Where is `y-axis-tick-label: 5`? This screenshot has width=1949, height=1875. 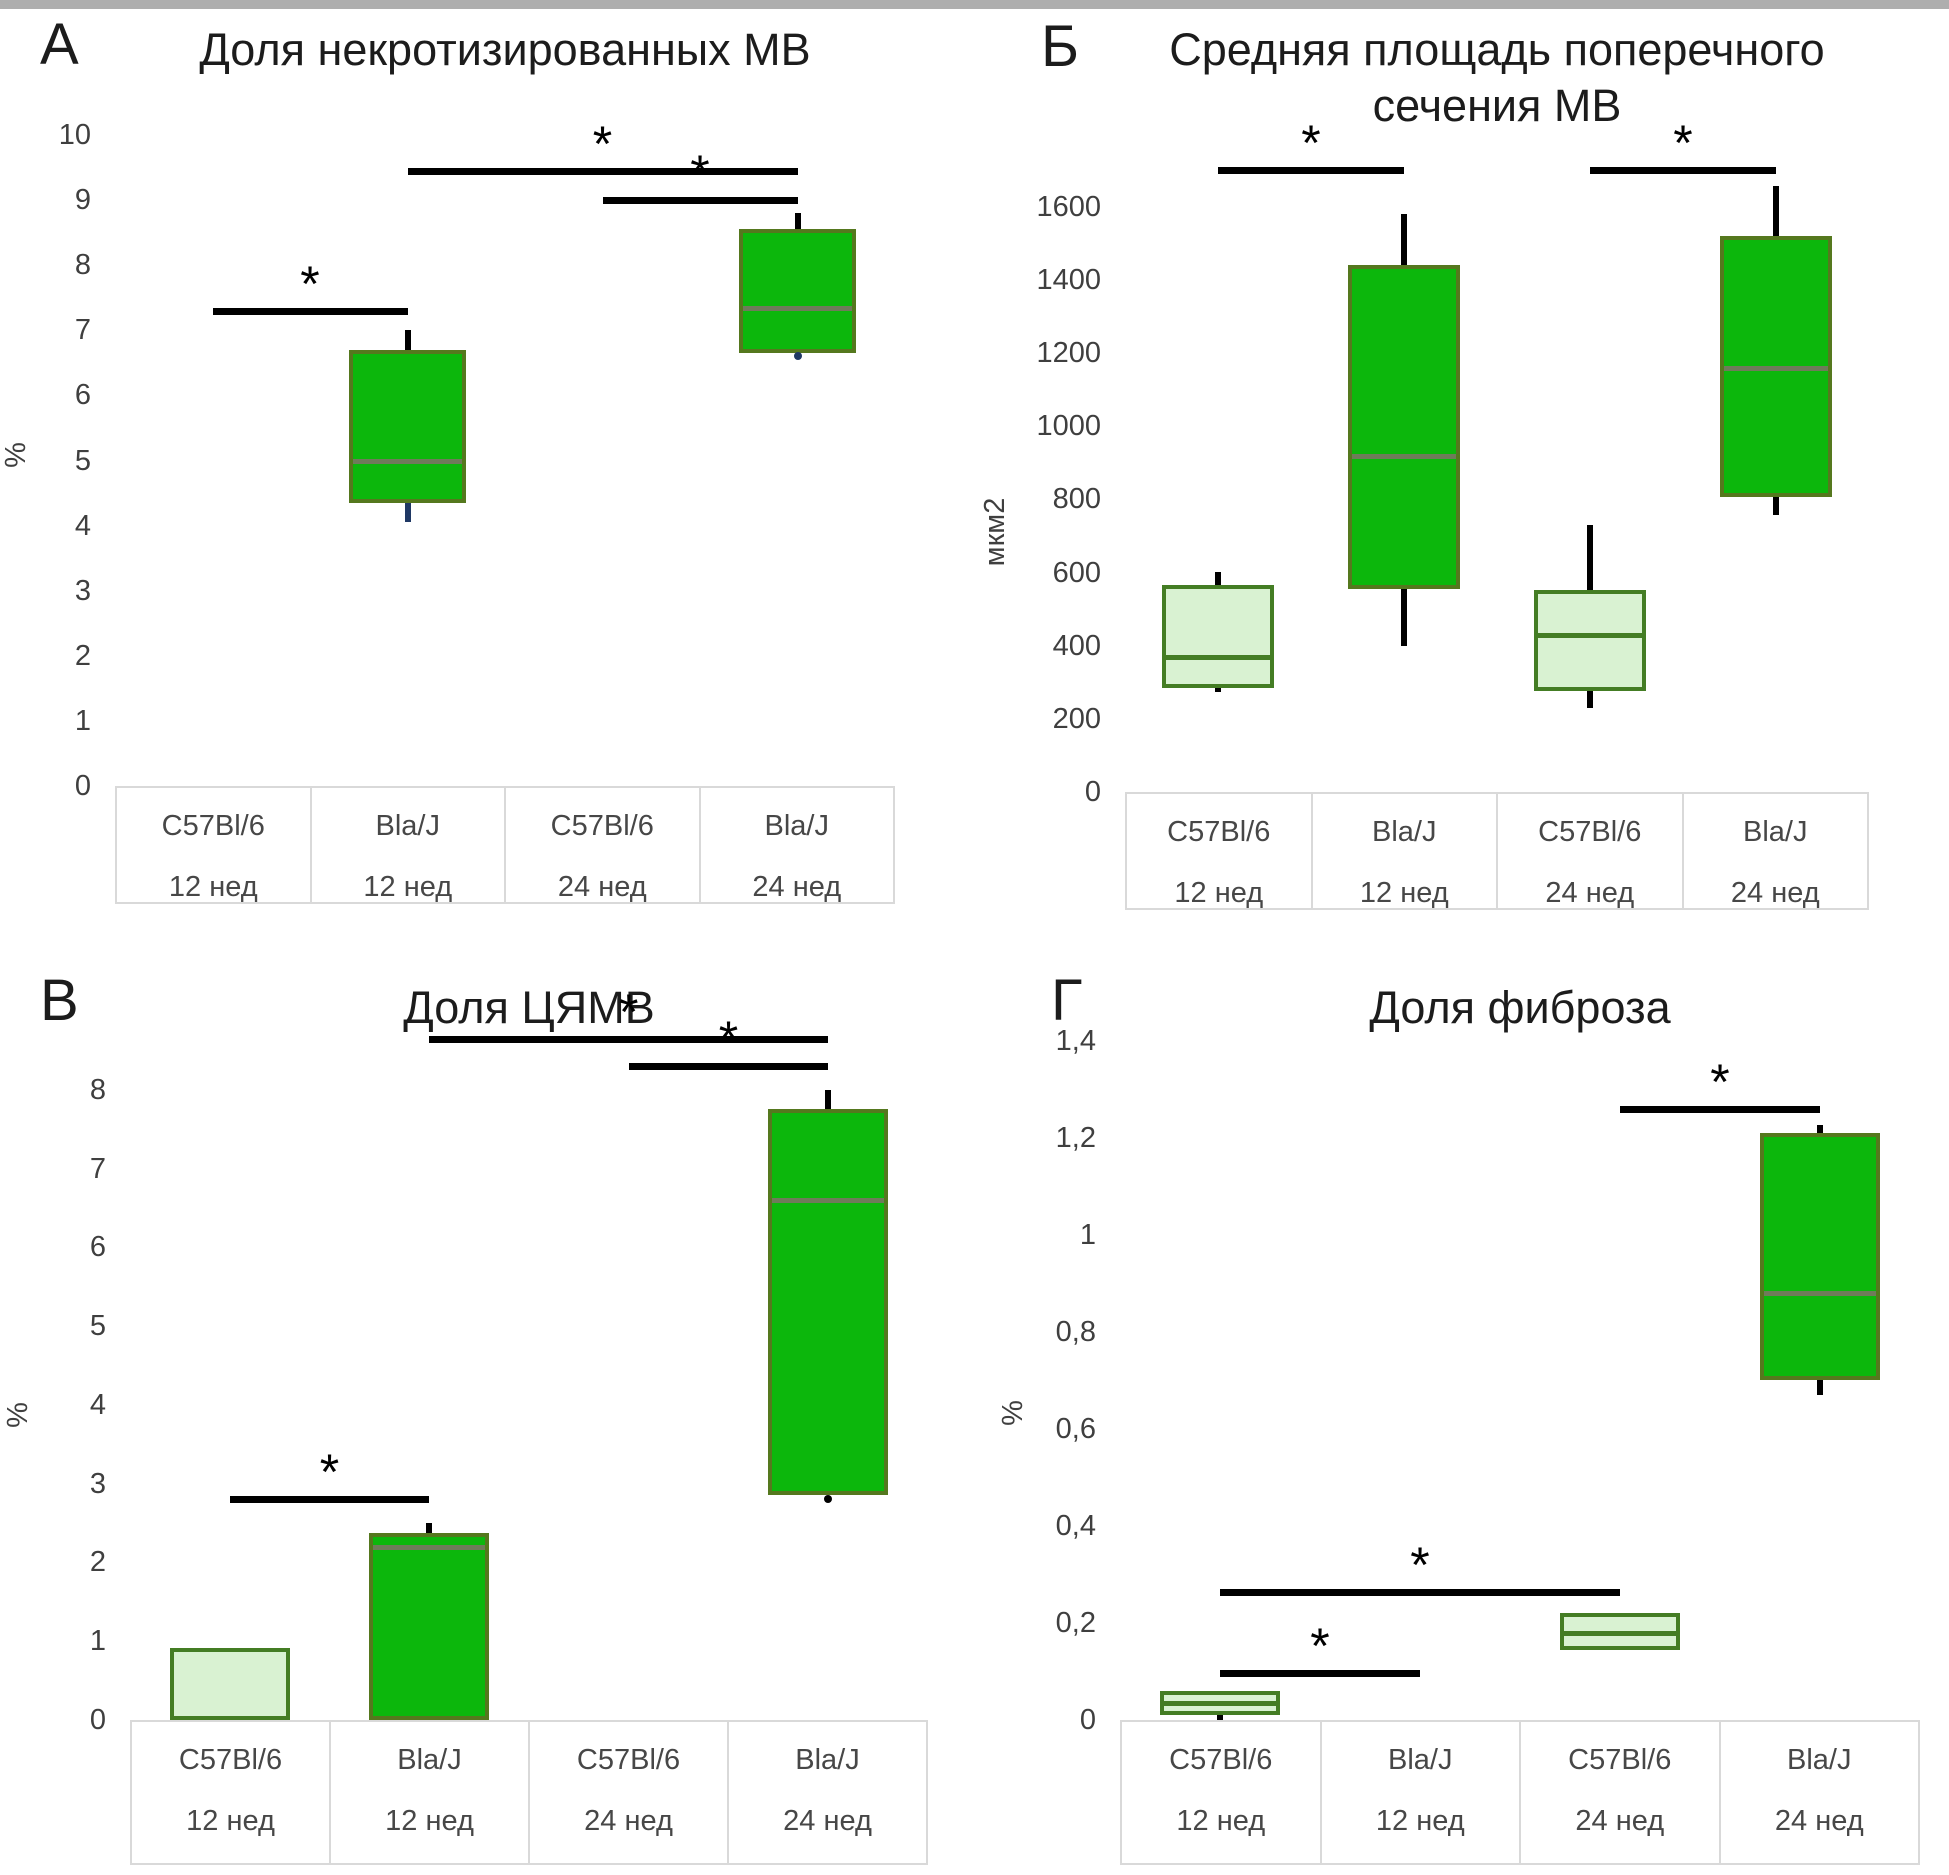 y-axis-tick-label: 5 is located at coordinates (97, 1326).